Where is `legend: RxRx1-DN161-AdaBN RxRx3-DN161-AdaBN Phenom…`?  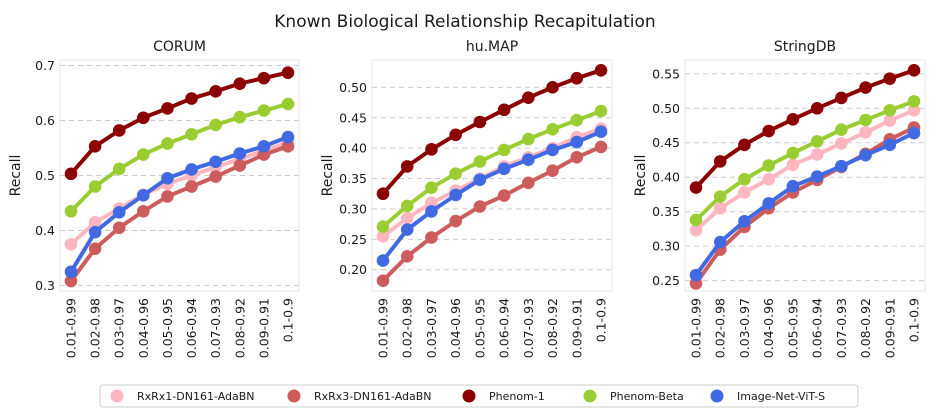 legend: RxRx1-DN161-AdaBN RxRx3-DN161-AdaBN Phenom… is located at coordinates (479, 396).